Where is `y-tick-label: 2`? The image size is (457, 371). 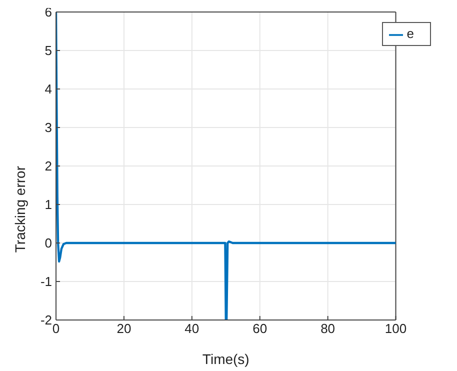
y-tick-label: 2 is located at coordinates (48, 166).